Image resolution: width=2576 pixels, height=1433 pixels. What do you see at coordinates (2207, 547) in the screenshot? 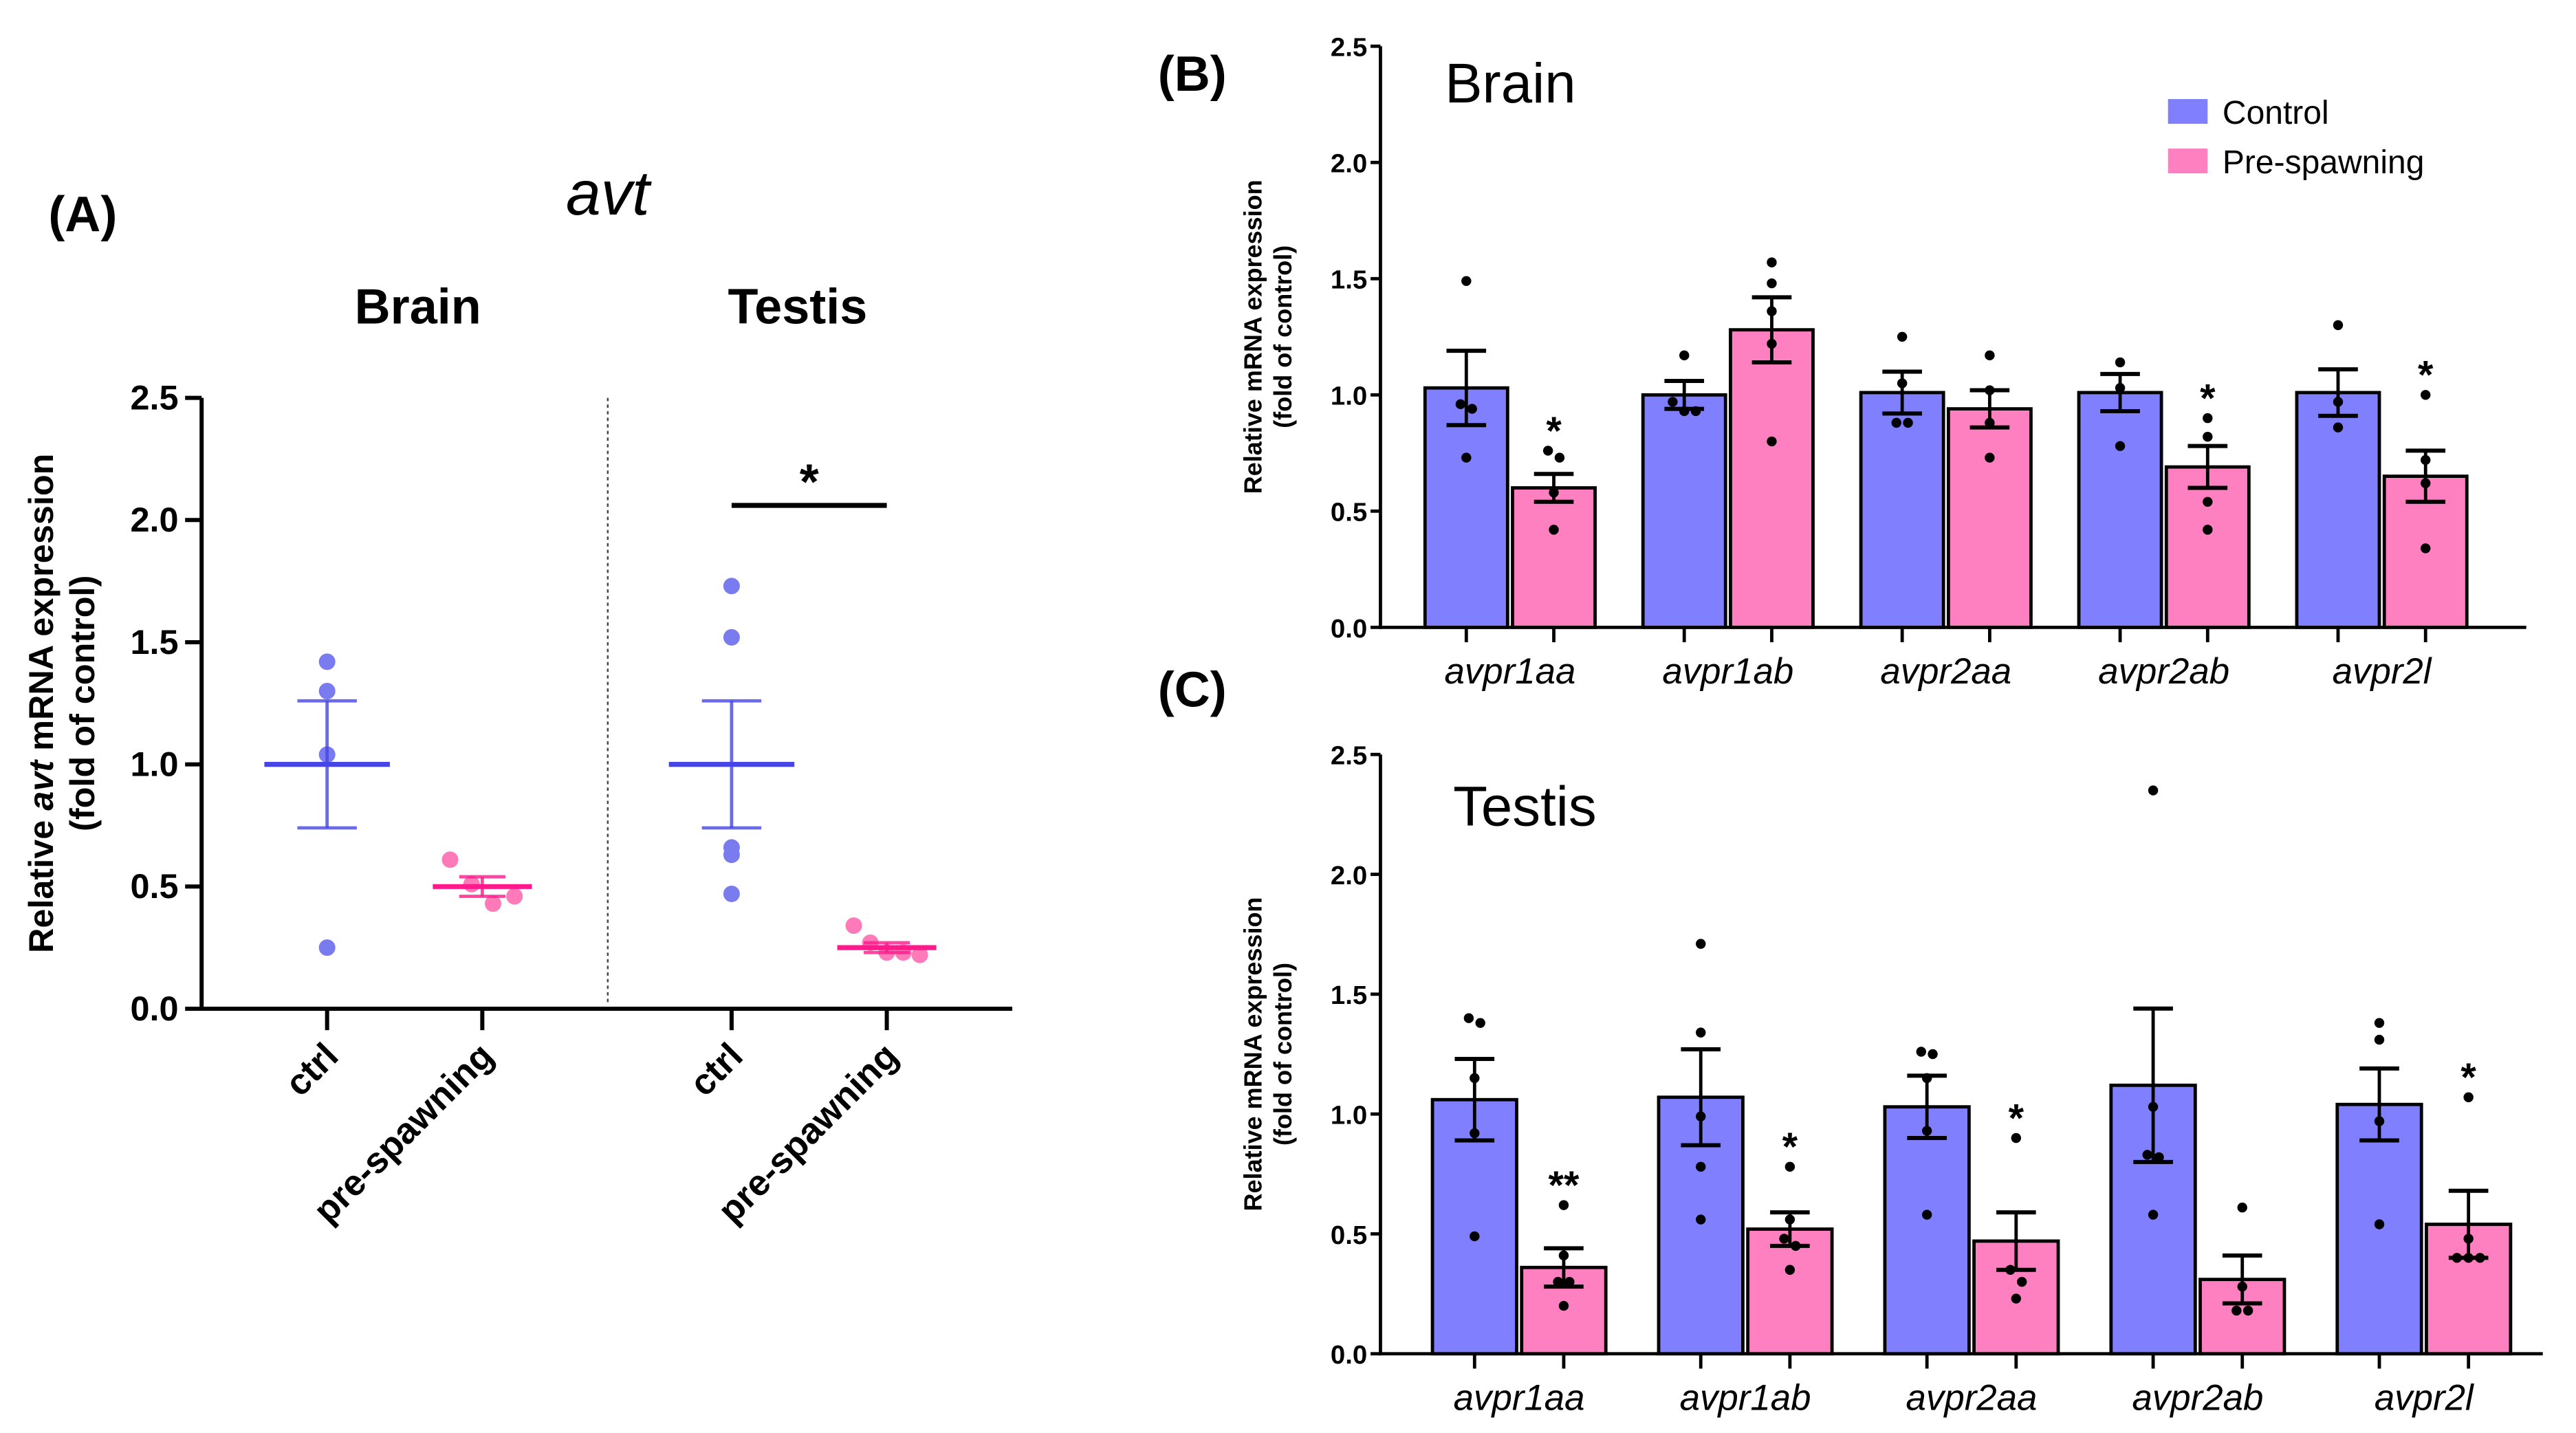
I see `bar-prespawning-avpr2ab` at bounding box center [2207, 547].